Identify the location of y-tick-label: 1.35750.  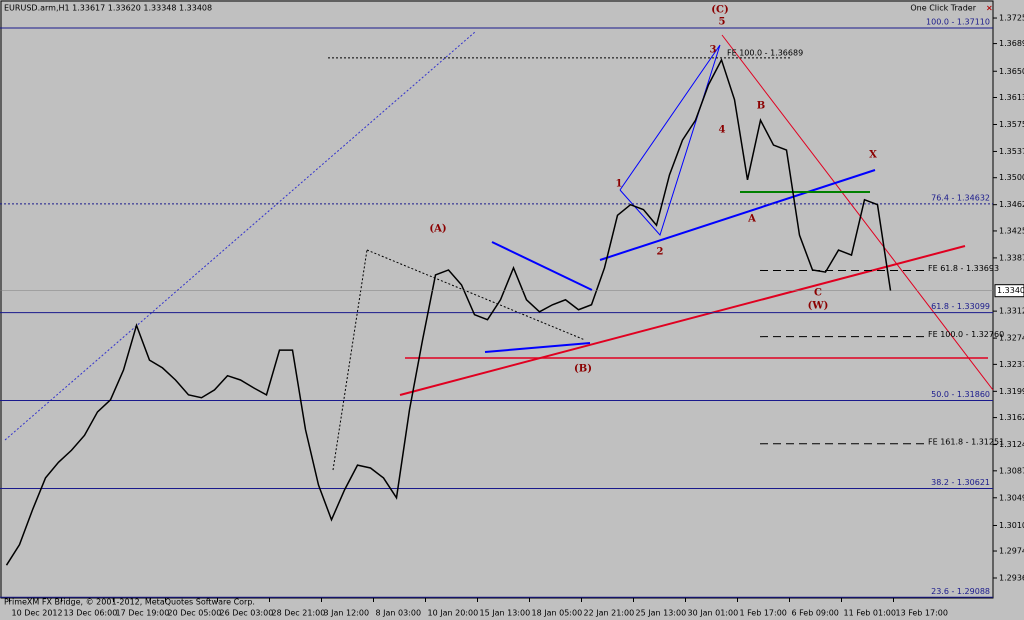
(1011, 124).